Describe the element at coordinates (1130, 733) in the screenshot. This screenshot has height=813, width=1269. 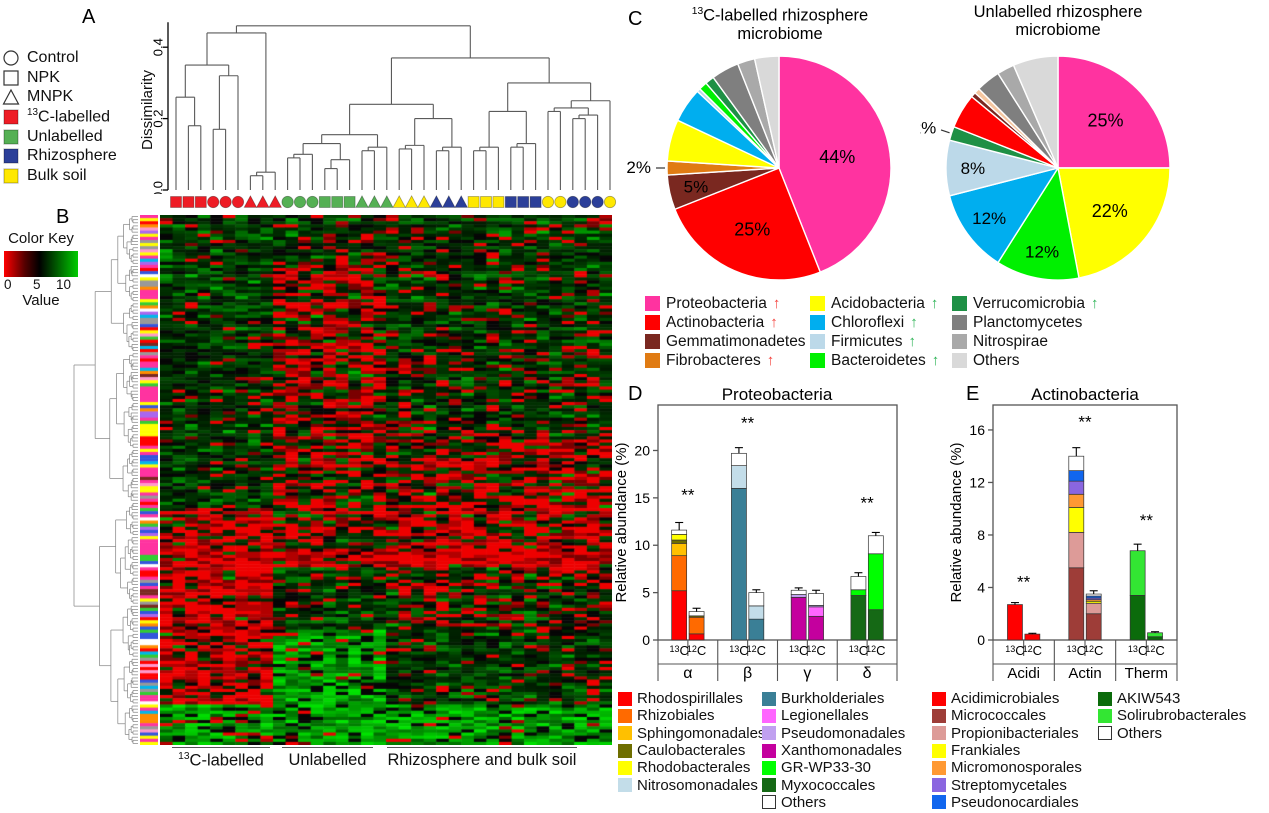
I see `order-legend-item: Others` at that location.